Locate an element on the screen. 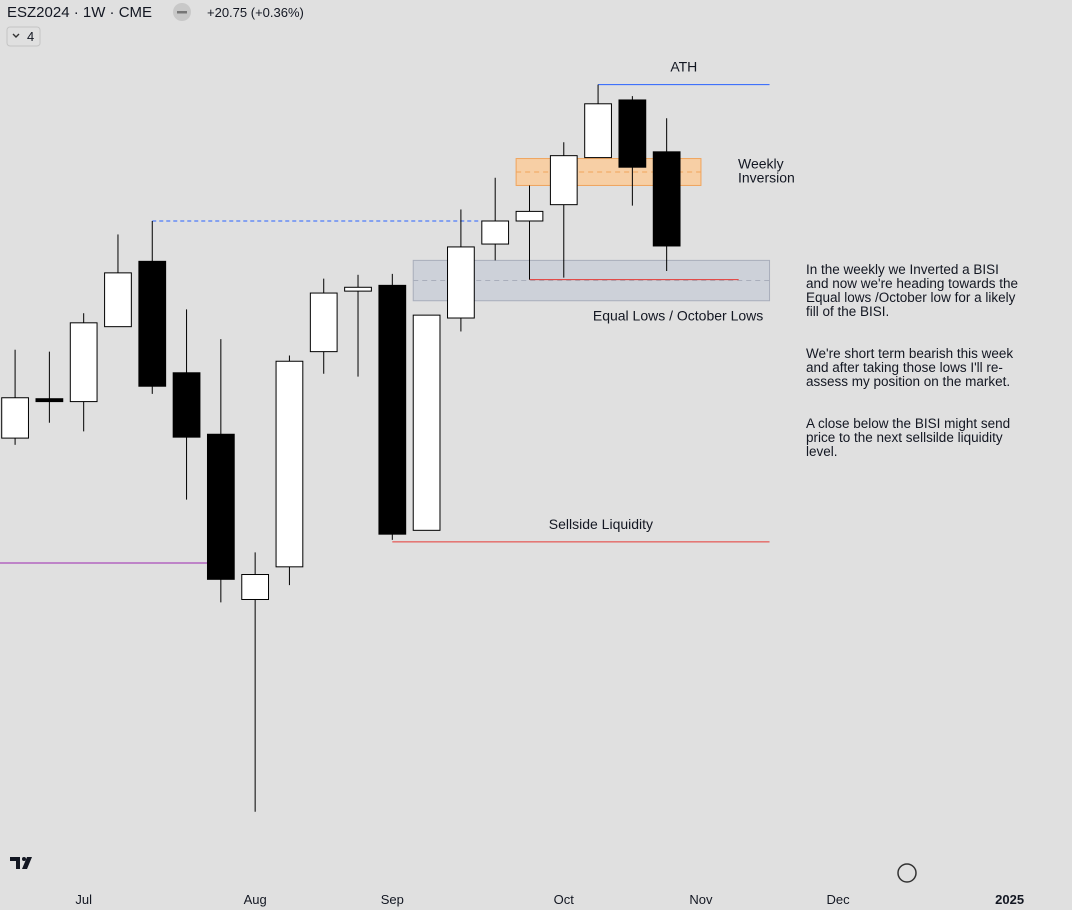  zone-label: Weekly Inversion is located at coordinates (766, 171).